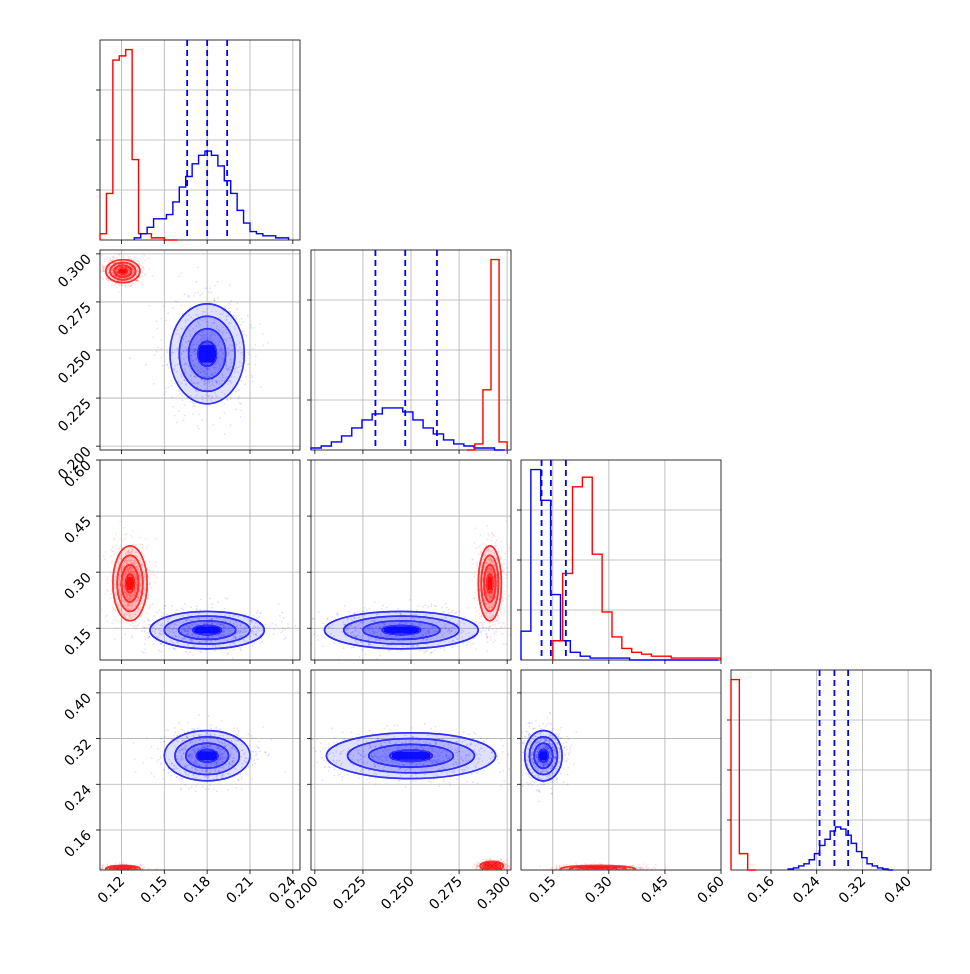  Describe the element at coordinates (75, 271) in the screenshot. I see `y-tick-label: 0.300` at that location.